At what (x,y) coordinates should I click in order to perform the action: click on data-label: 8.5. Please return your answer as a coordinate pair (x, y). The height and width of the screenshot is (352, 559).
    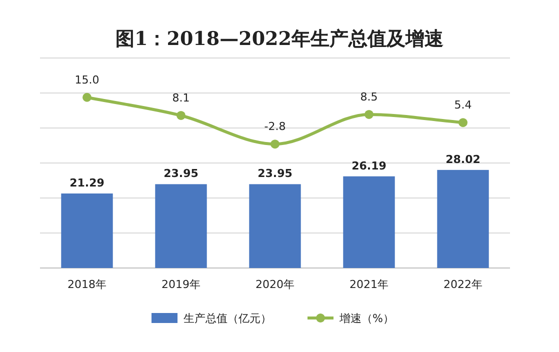
    Looking at the image, I should click on (369, 97).